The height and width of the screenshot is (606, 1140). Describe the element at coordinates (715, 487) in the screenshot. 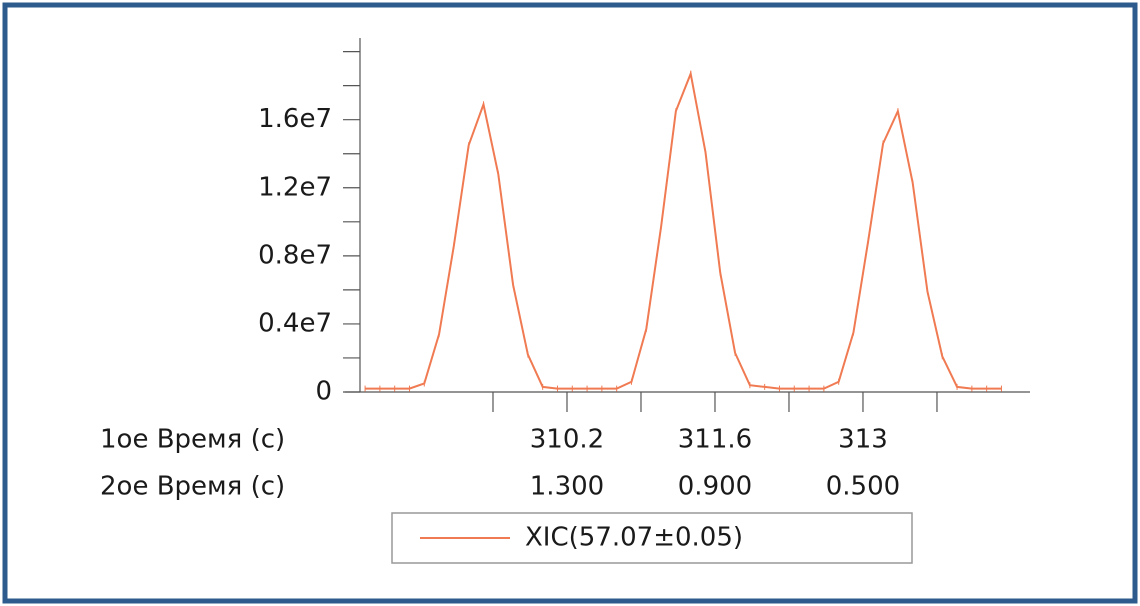

I see `x2-tick-label: 0.900` at that location.